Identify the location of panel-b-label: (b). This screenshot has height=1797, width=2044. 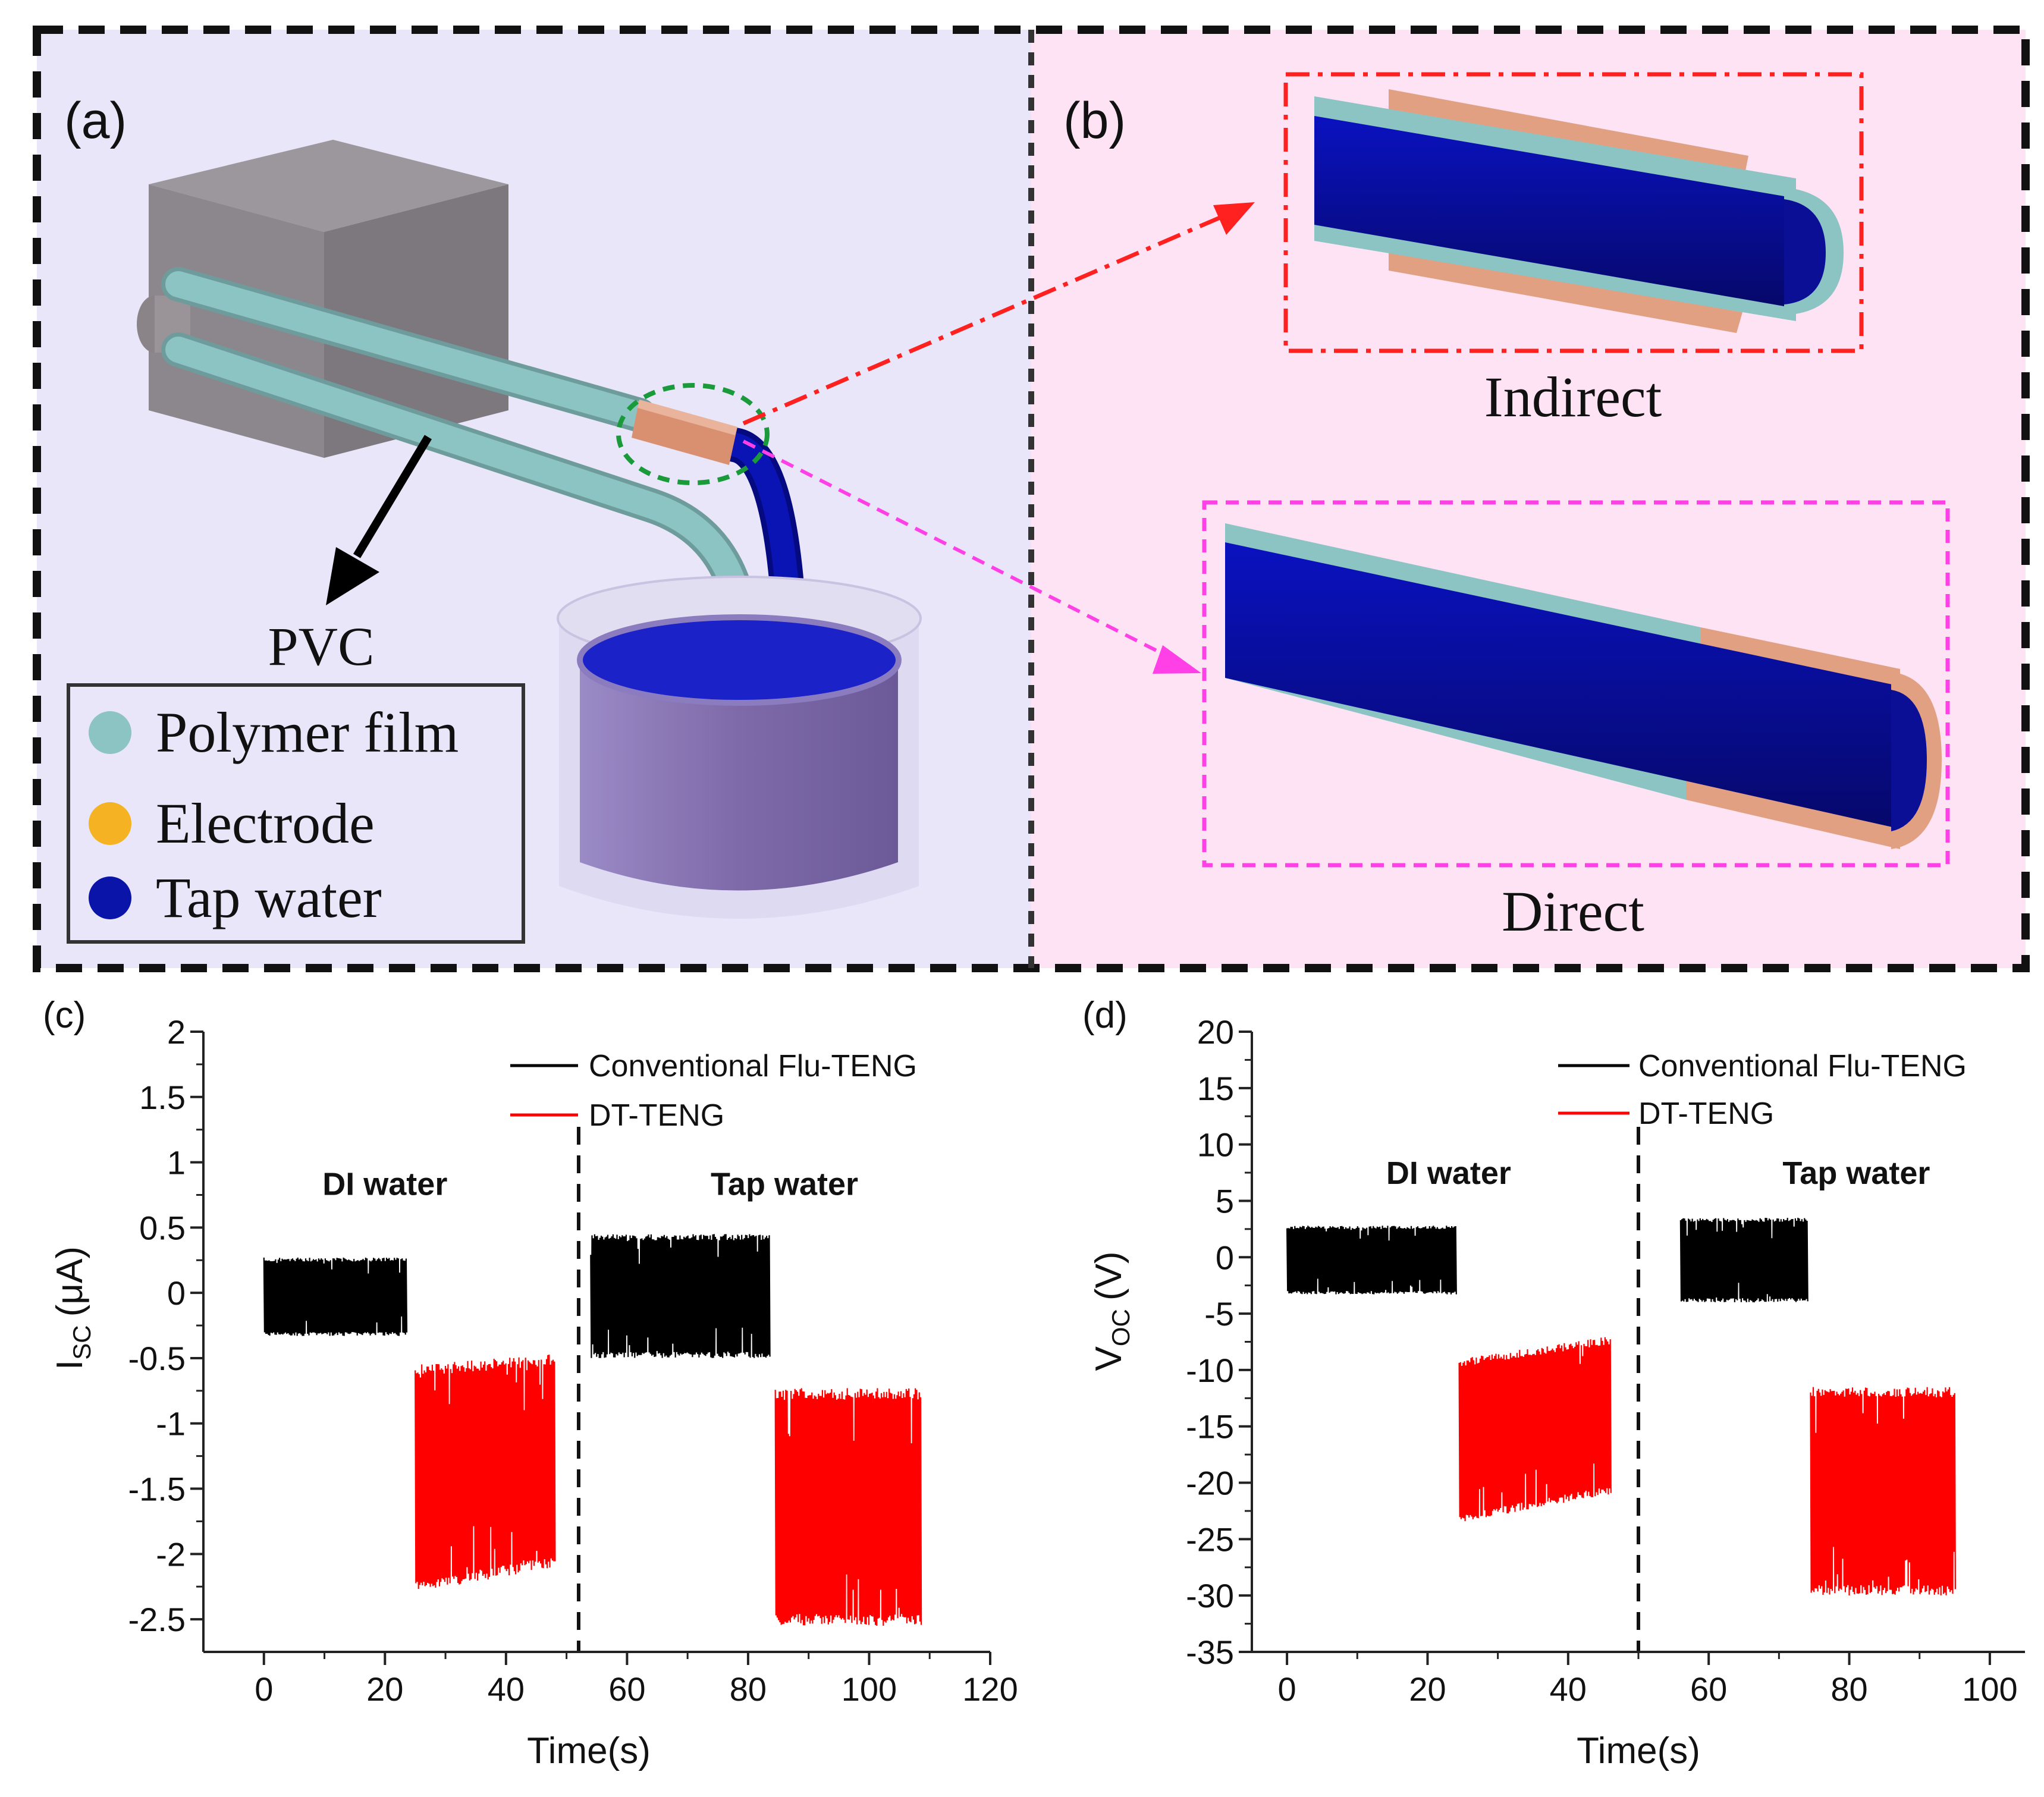
(1094, 121).